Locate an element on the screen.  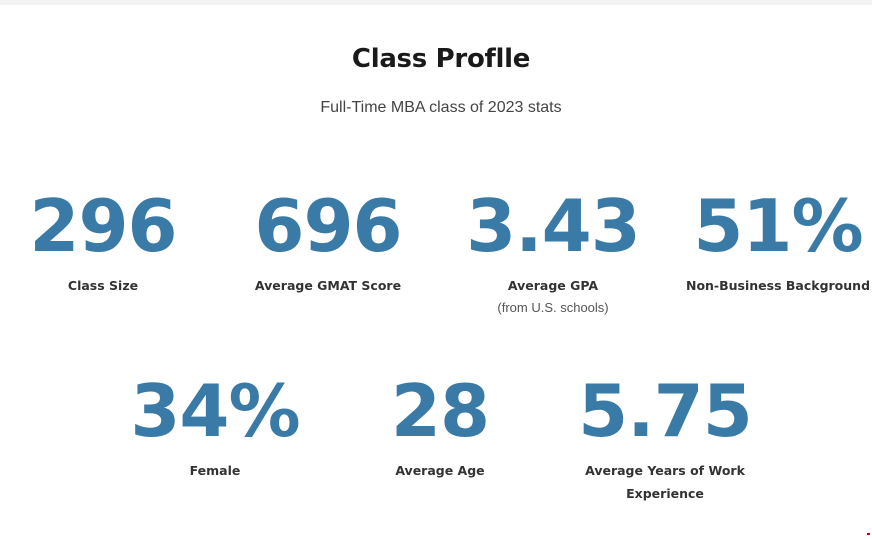
stat-female: 34% Female is located at coordinates (215, 427).